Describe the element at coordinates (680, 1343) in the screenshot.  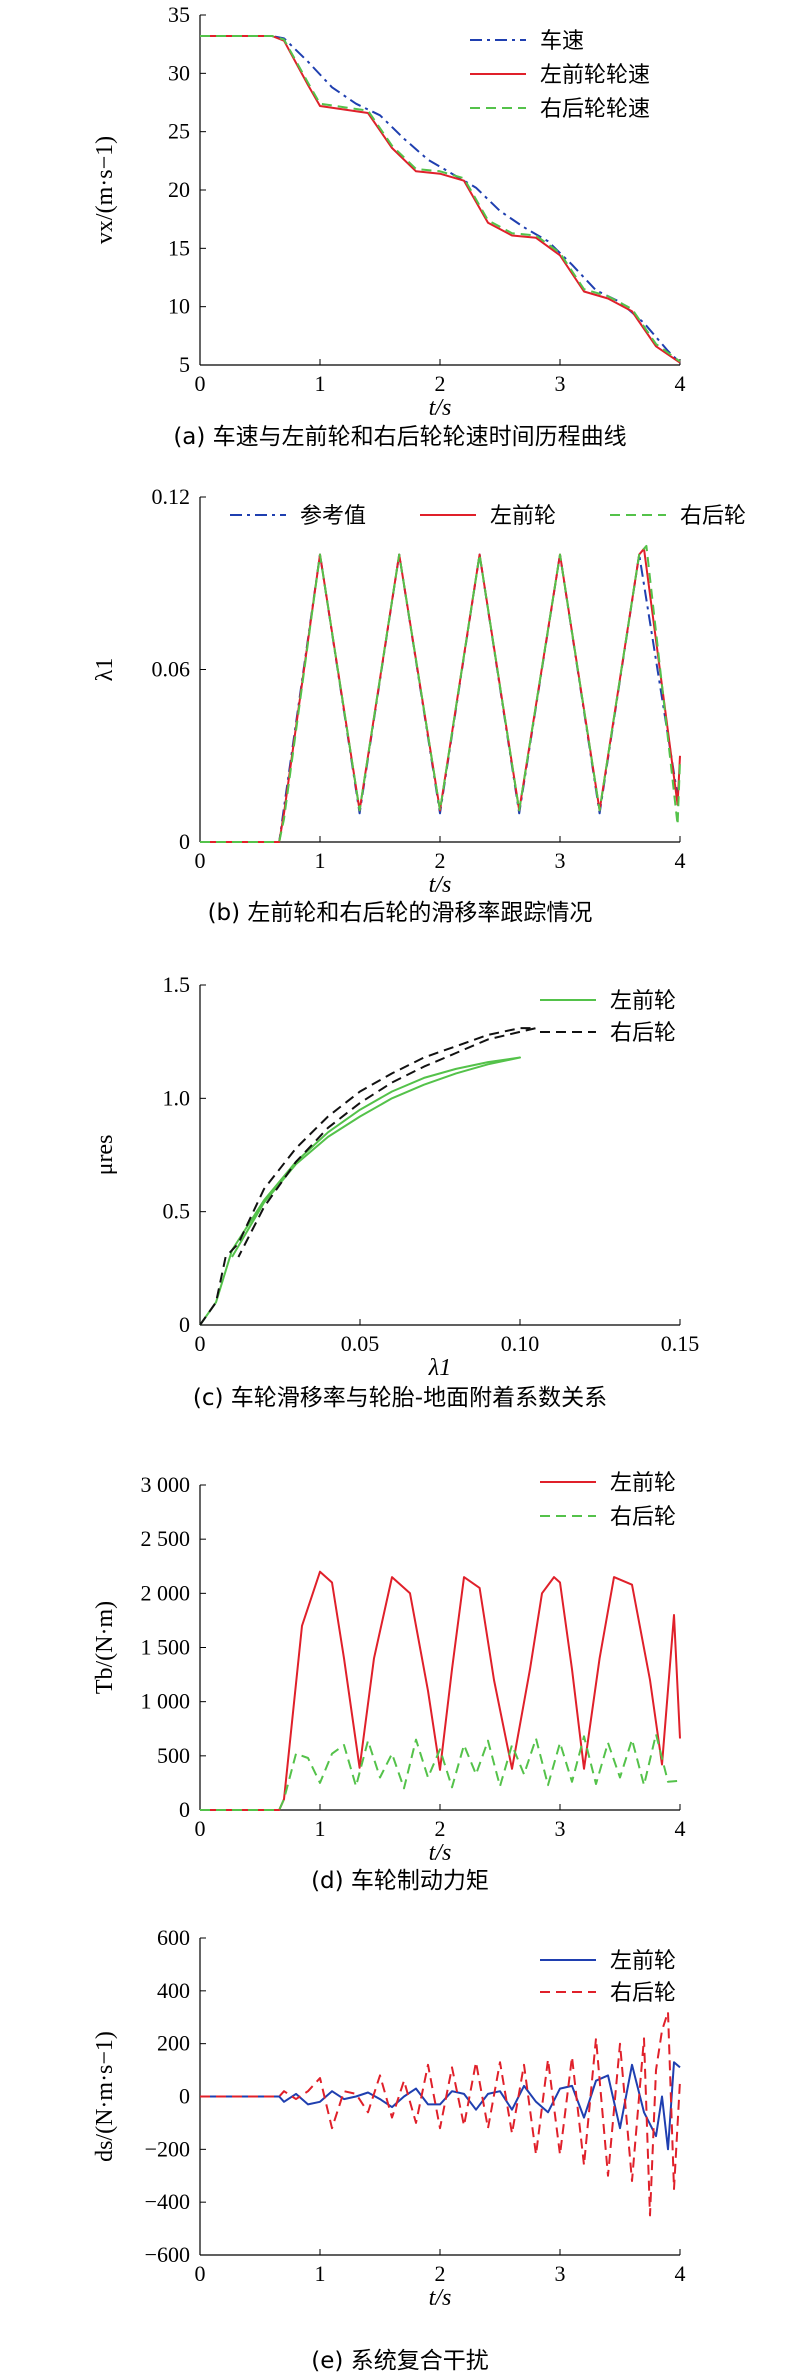
I see `x-tick-label: 0.15` at that location.